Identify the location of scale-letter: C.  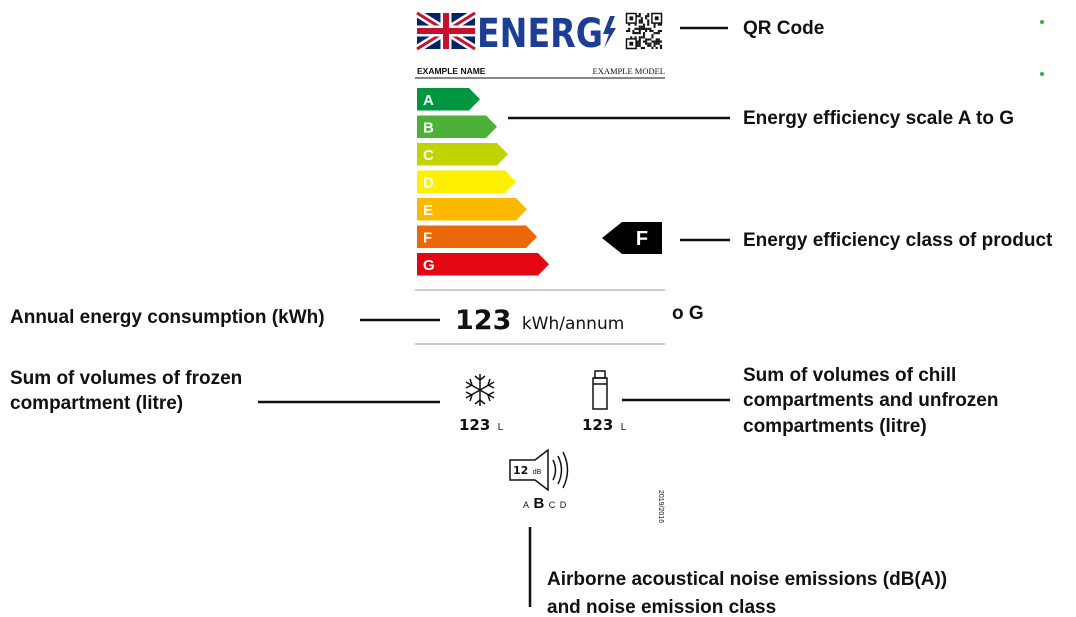
(428, 155).